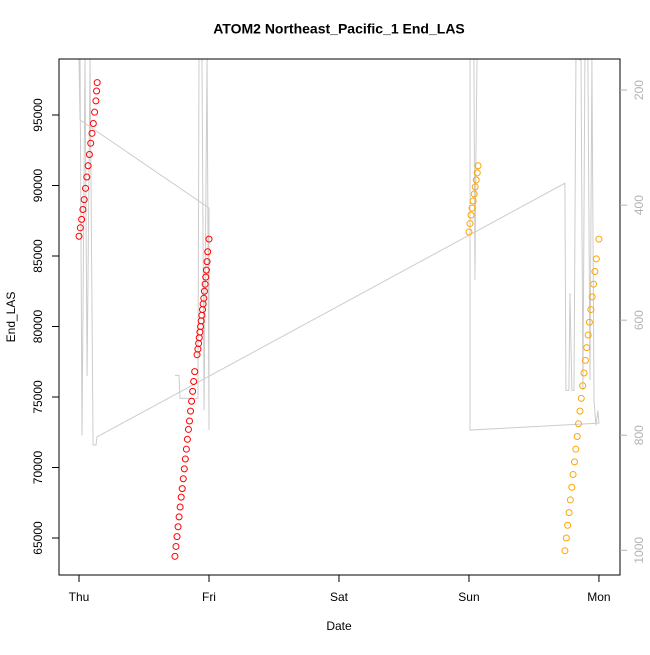 This screenshot has height=655, width=650. I want to click on y-tick-label: 65000, so click(38, 538).